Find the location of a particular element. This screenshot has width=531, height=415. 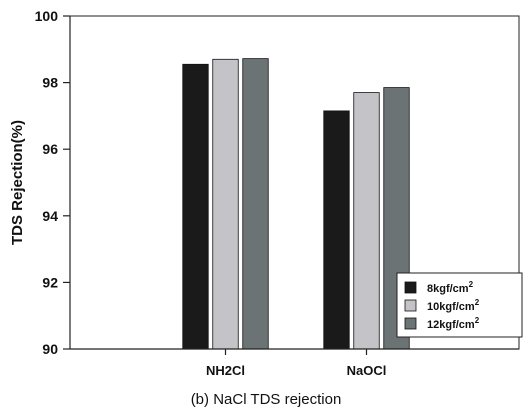

y-tick-label: 94 is located at coordinates (50, 216).